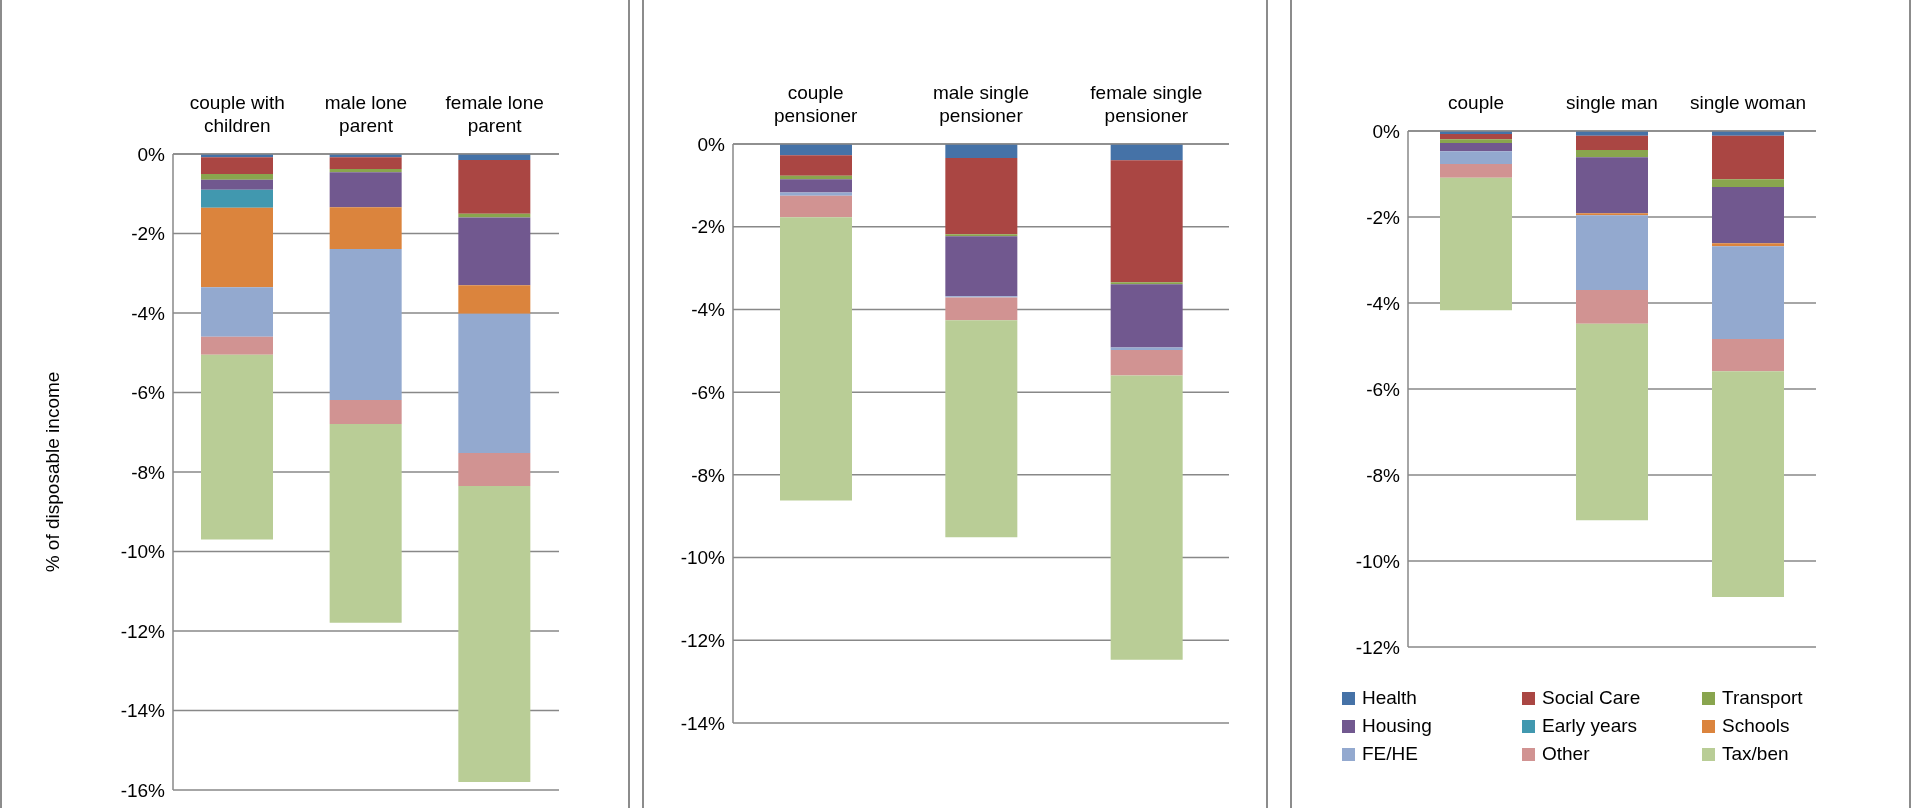 The height and width of the screenshot is (808, 1911). Describe the element at coordinates (1748, 102) in the screenshot. I see `x-tick-label: single woman` at that location.